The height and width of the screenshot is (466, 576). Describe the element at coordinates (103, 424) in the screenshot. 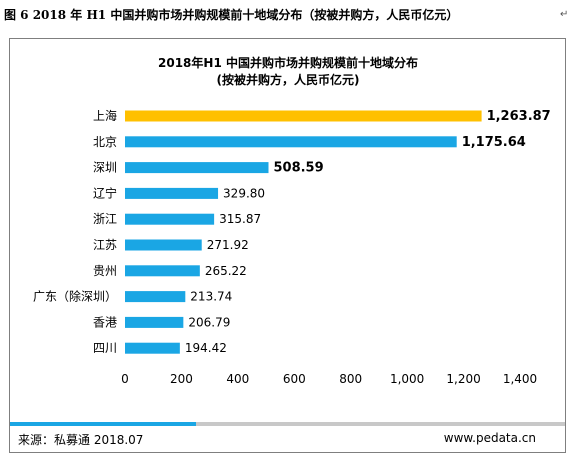

I see `footer-accent` at that location.